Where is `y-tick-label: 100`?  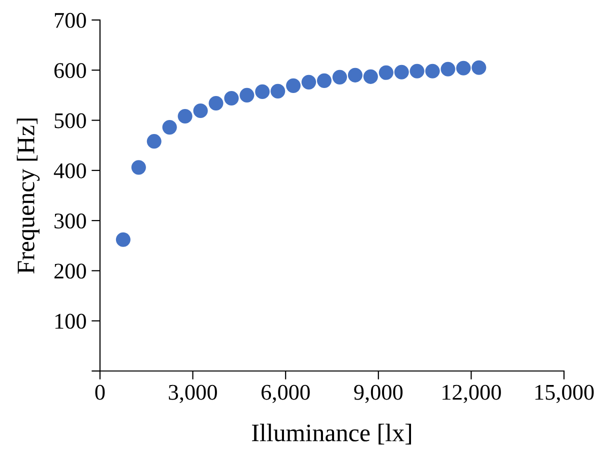
y-tick-label: 100 is located at coordinates (70, 321).